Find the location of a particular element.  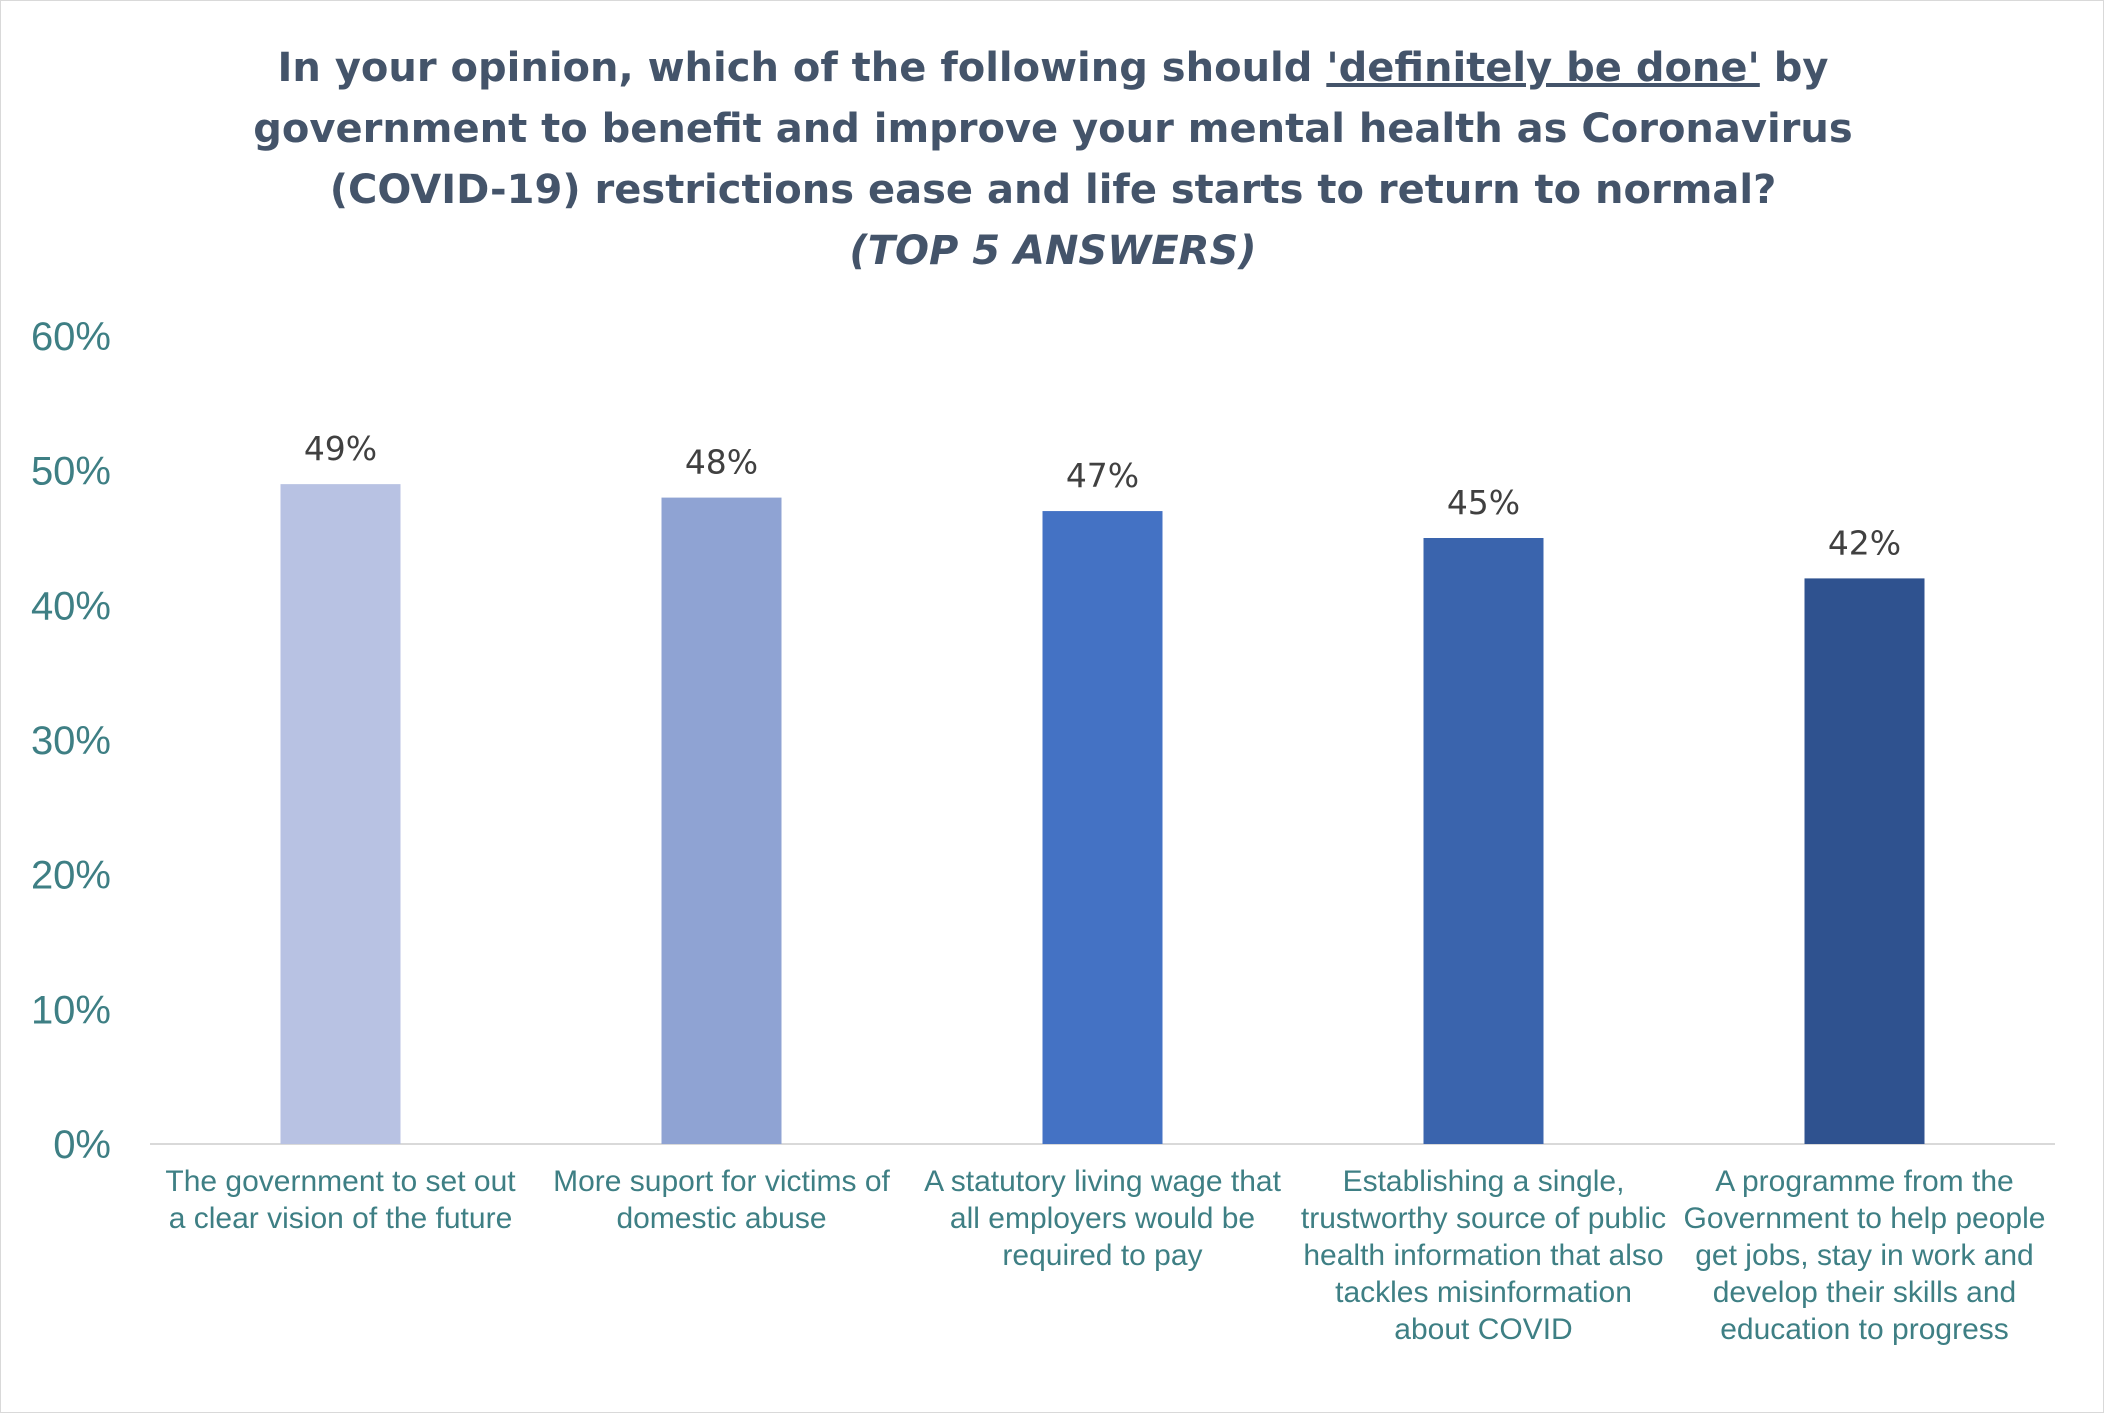

title-line-1-end: by is located at coordinates (1794, 68).